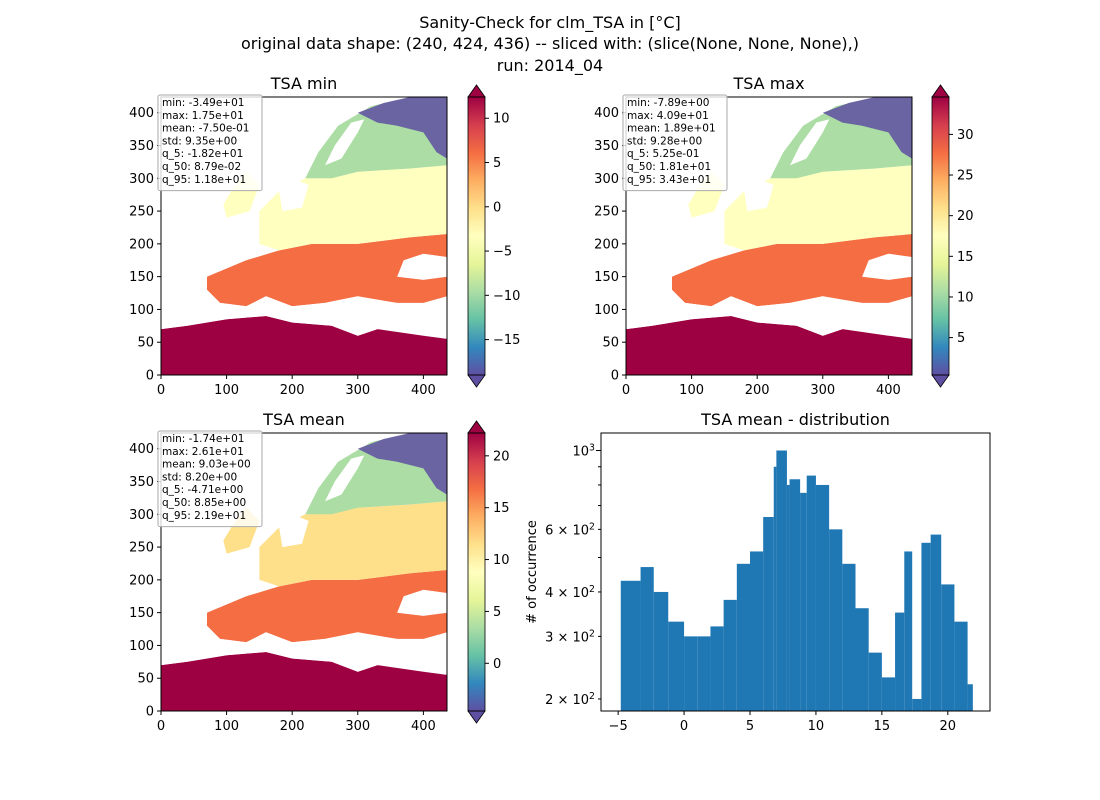  Describe the element at coordinates (201, 167) in the screenshot. I see `stats-line: q_50: 8.79e-02` at that location.